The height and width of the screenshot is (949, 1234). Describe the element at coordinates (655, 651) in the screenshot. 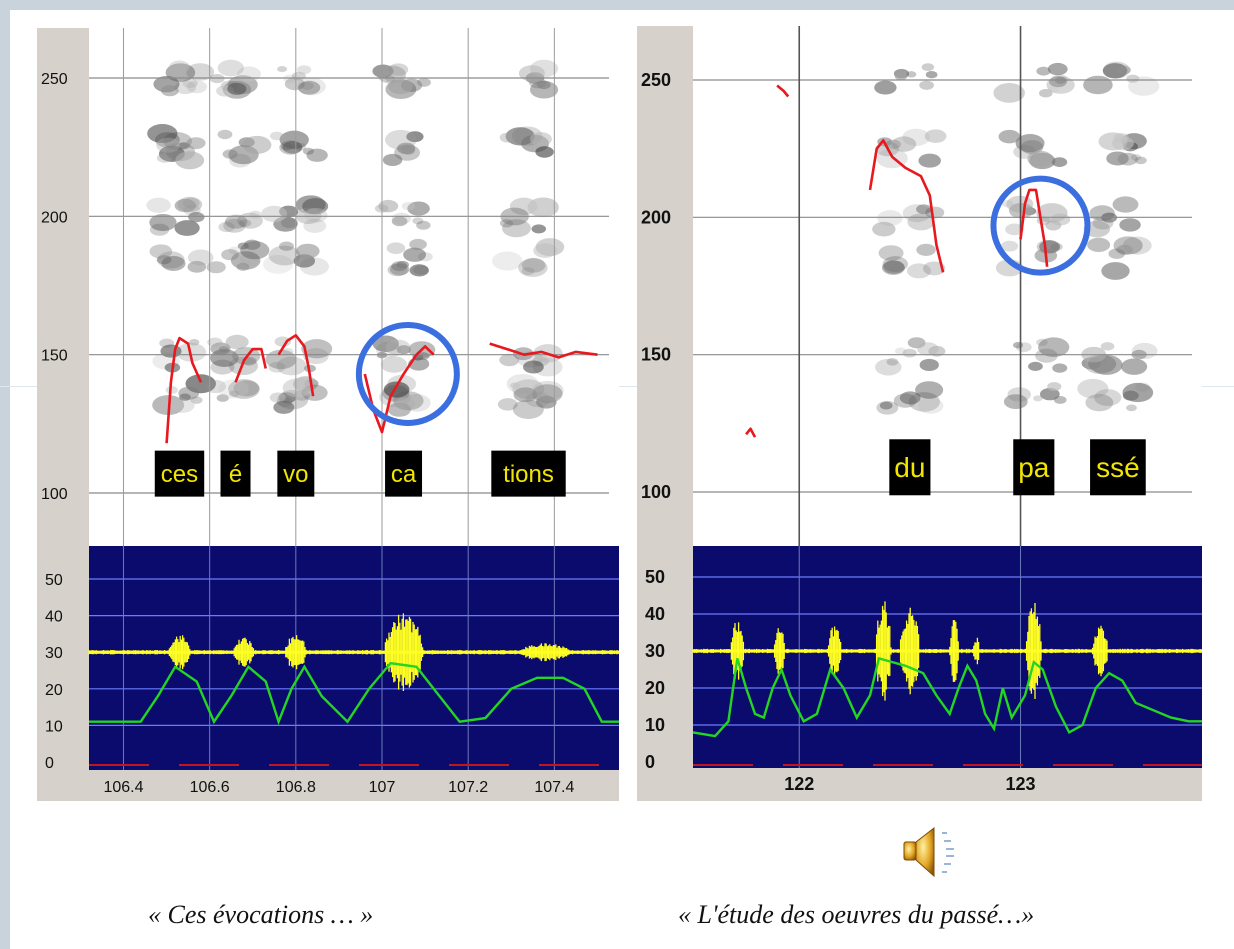

I see `energy-tick-label: 30` at that location.